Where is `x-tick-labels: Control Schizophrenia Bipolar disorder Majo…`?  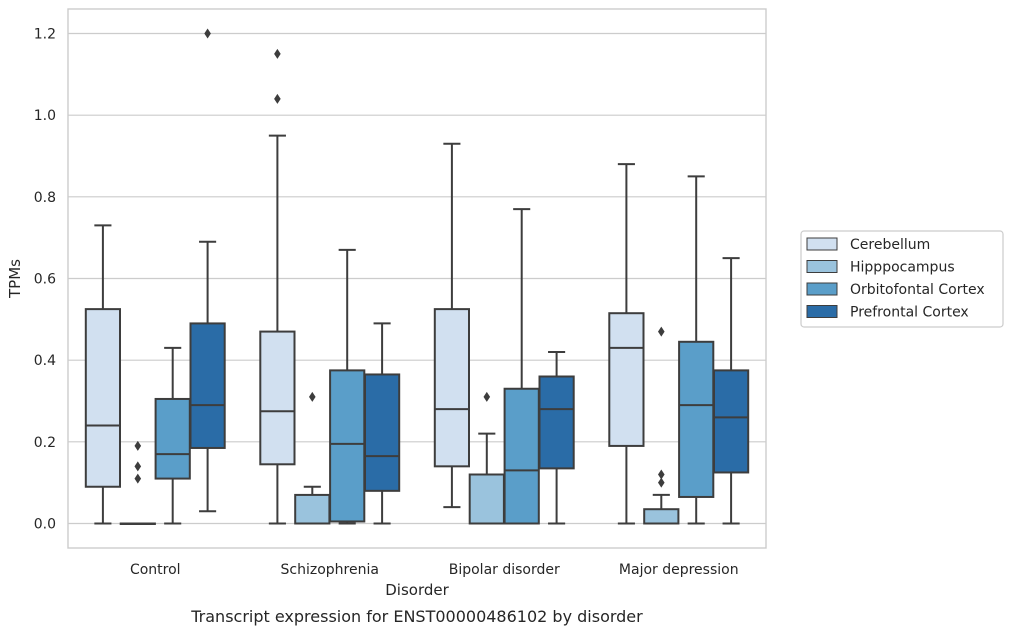
x-tick-labels: Control Schizophrenia Bipolar disorder Majo… is located at coordinates (434, 570).